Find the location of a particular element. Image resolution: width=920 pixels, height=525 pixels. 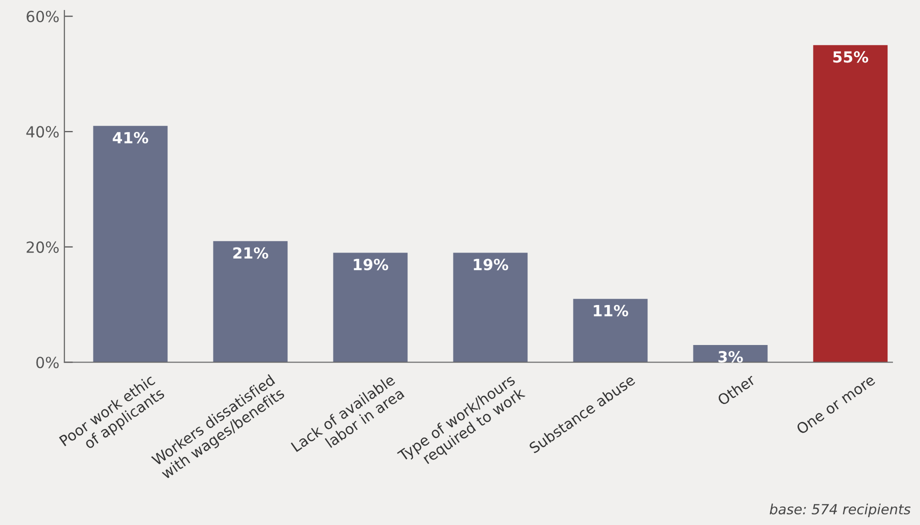

y-tick-label: 40% is located at coordinates (42, 132).